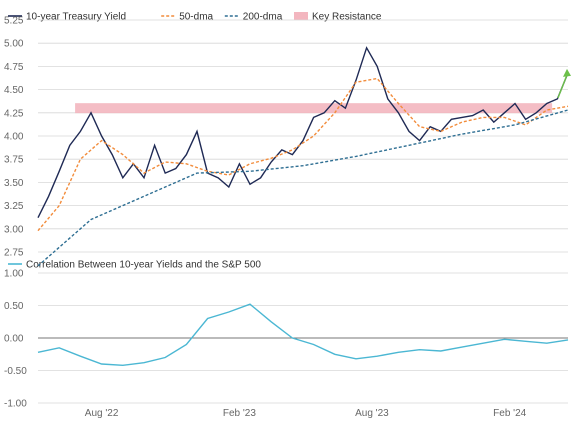 The height and width of the screenshot is (423, 584). Describe the element at coordinates (14, 160) in the screenshot. I see `y-tick-label: 3.75` at that location.